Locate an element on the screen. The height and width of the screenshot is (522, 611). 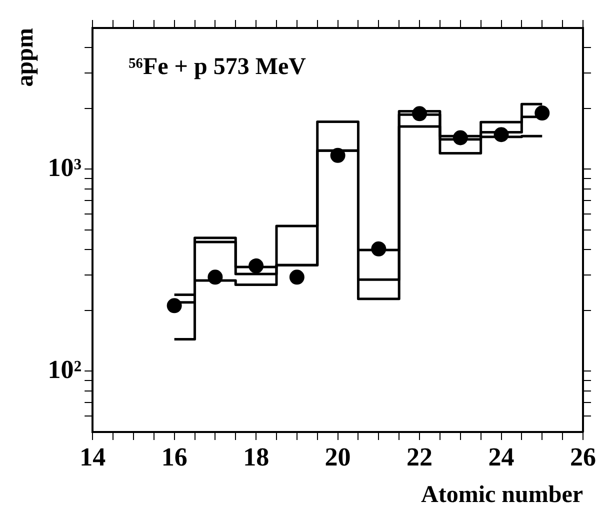
x-tick-label: 26 is located at coordinates (583, 457).